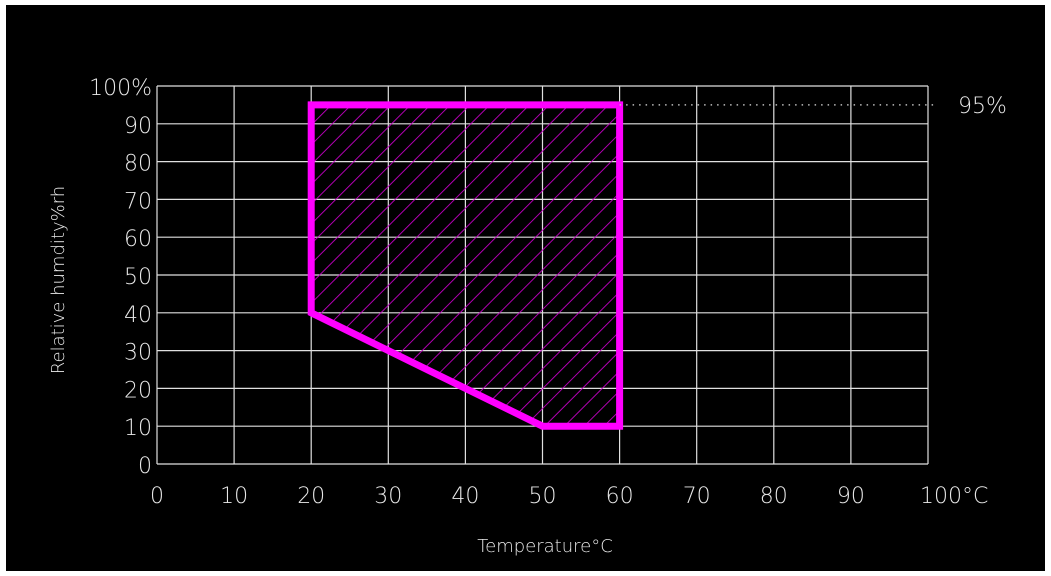 This screenshot has height=576, width=1051. Describe the element at coordinates (138, 126) in the screenshot. I see `y-tick-label: 90` at that location.